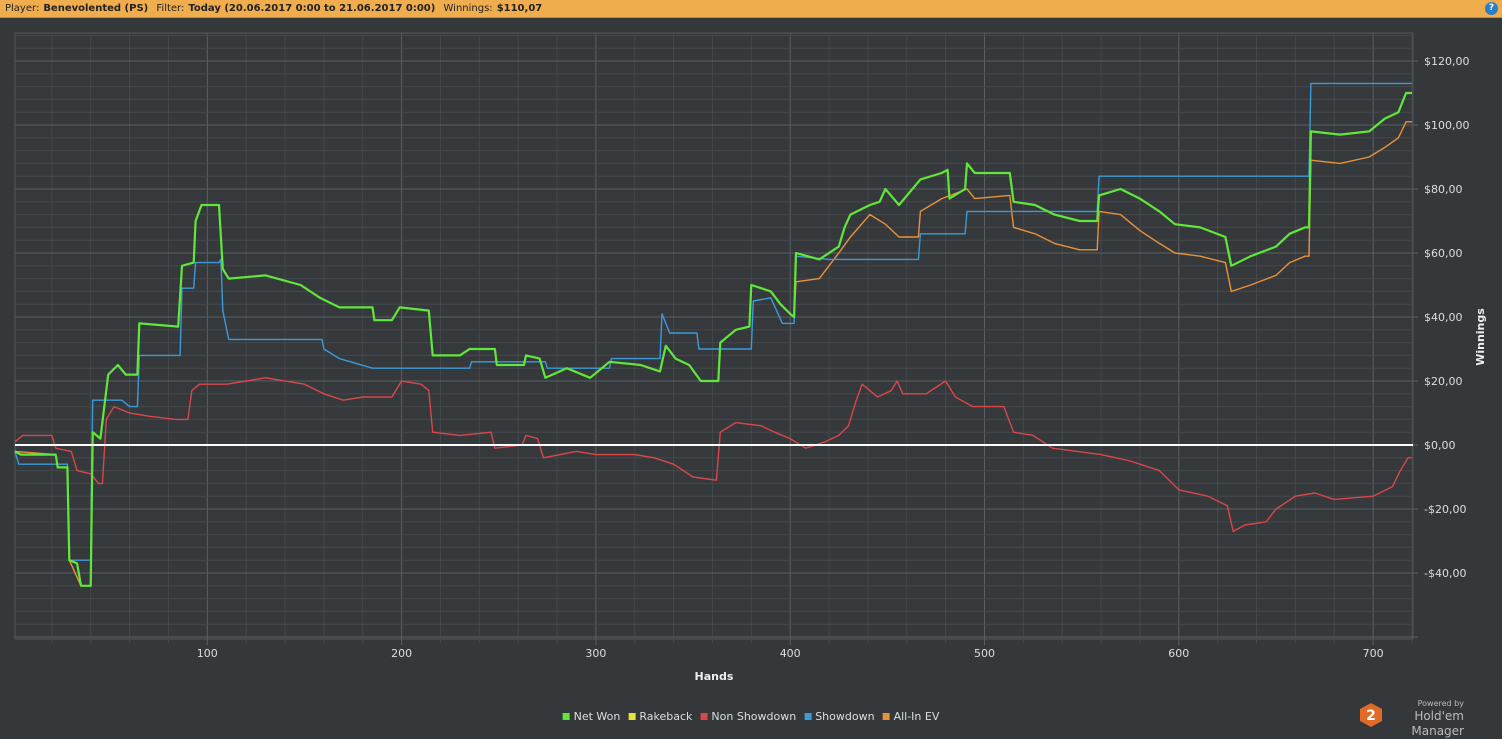  Describe the element at coordinates (1440, 703) in the screenshot. I see `powered-by-text: Powered by` at that location.